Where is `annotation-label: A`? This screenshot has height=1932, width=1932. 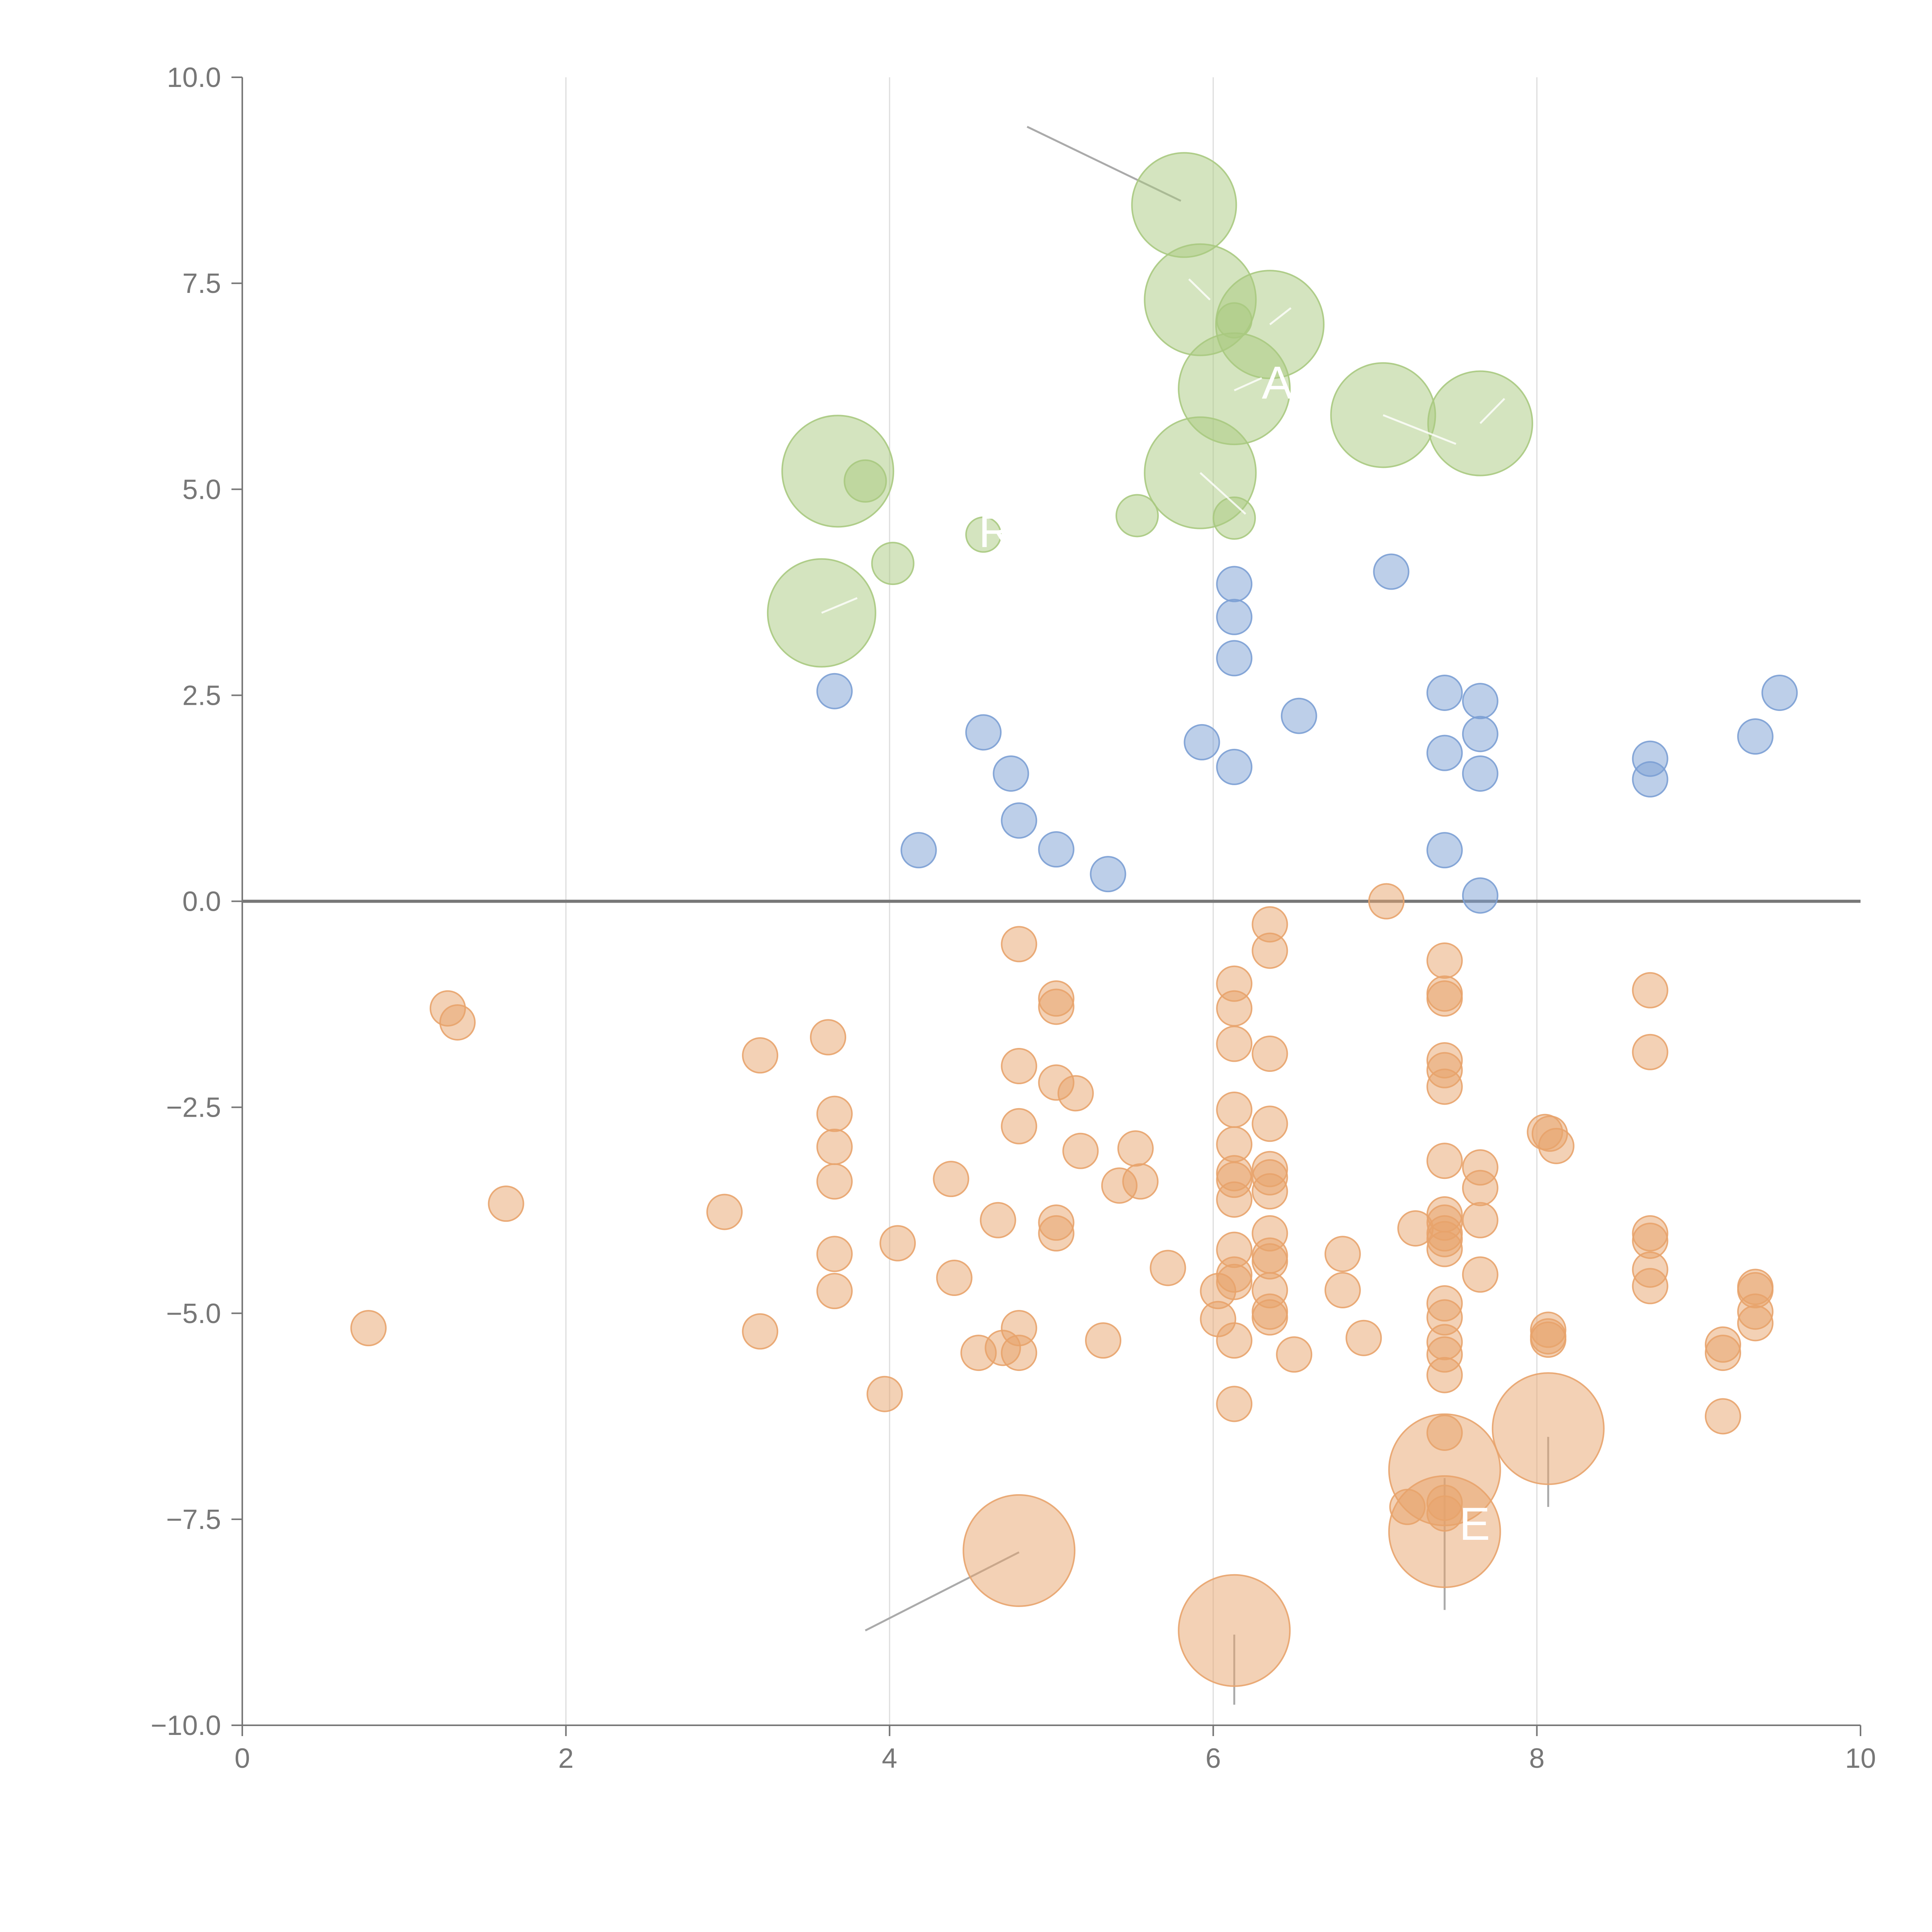
annotation-label: A is located at coordinates (1277, 383).